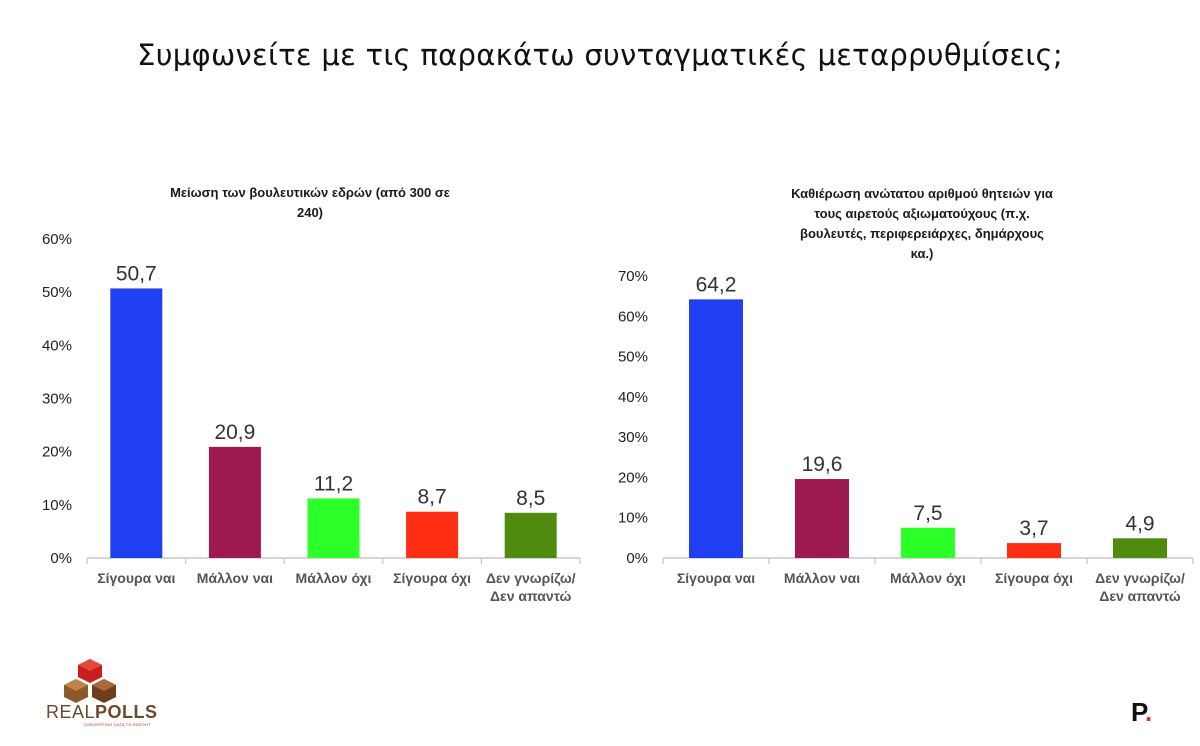  What do you see at coordinates (922, 233) in the screenshot?
I see `chart-2-title-line: βουλευτές, περιφερειάρχες, δημάρχους` at bounding box center [922, 233].